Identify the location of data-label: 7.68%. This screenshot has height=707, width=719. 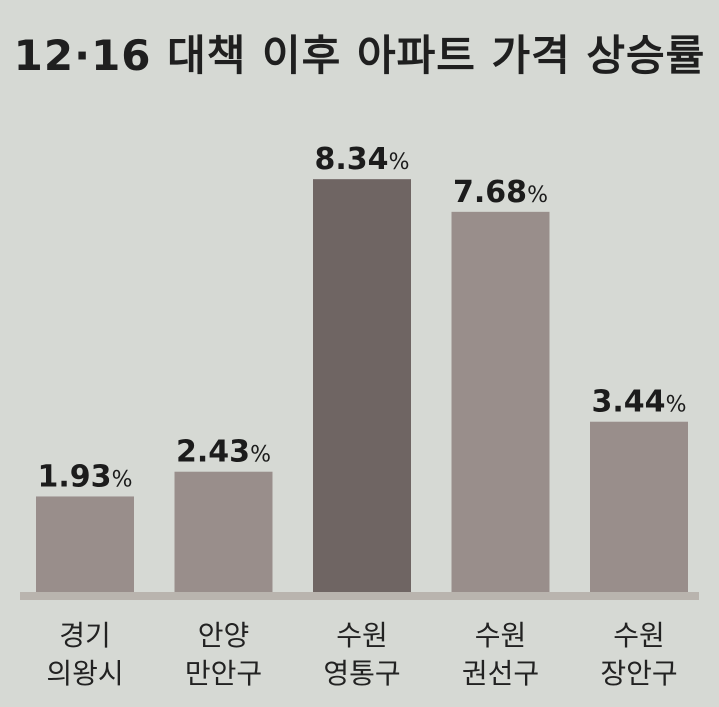
(500, 192).